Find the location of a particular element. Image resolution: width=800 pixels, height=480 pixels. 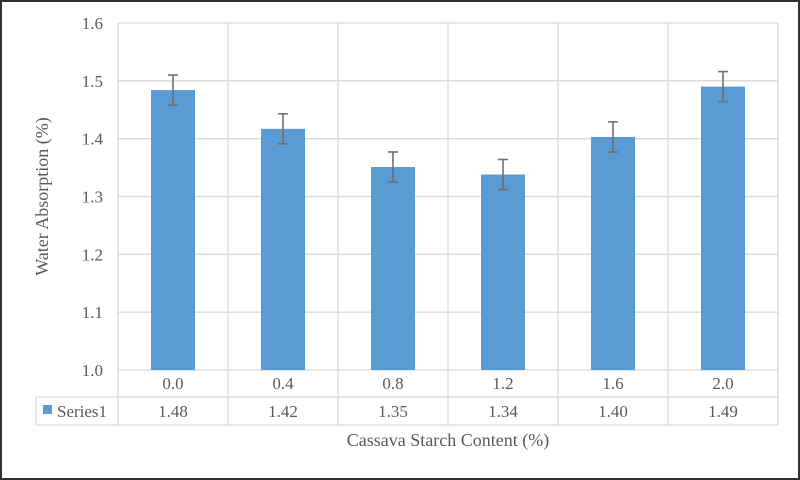

y-tick-label: 1.5 is located at coordinates (92, 81).